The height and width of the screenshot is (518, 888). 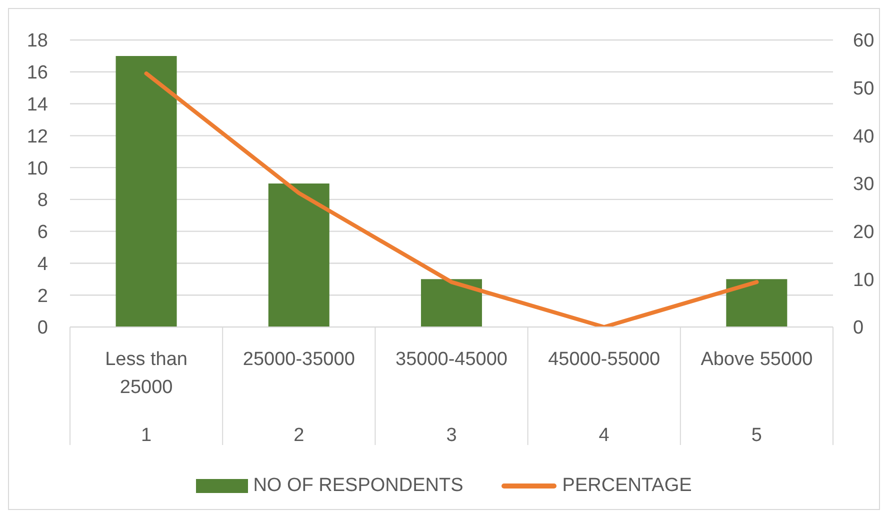 I want to click on y2-tick-label: 20, so click(x=863, y=233).